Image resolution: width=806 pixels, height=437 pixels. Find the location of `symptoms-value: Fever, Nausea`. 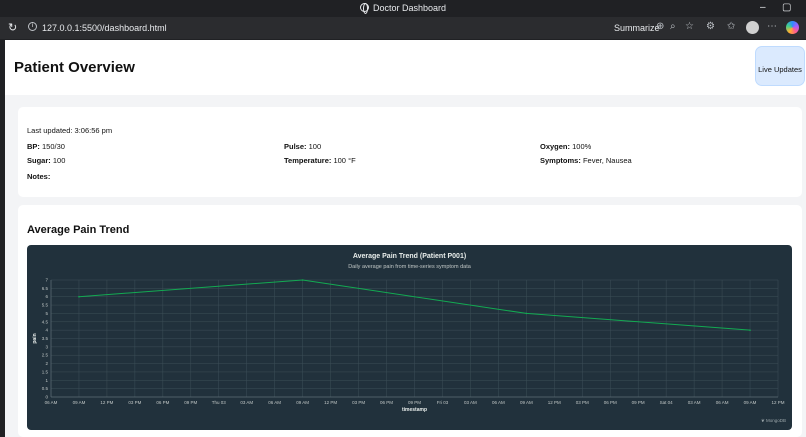

symptoms-value: Fever, Nausea is located at coordinates (607, 160).